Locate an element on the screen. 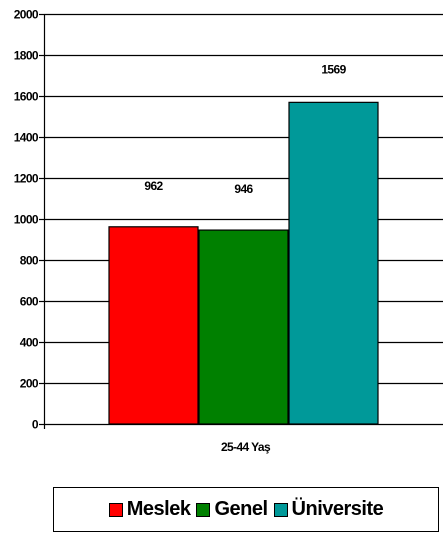 Image resolution: width=443 pixels, height=535 pixels. legend-swatch-meslek is located at coordinates (115, 509).